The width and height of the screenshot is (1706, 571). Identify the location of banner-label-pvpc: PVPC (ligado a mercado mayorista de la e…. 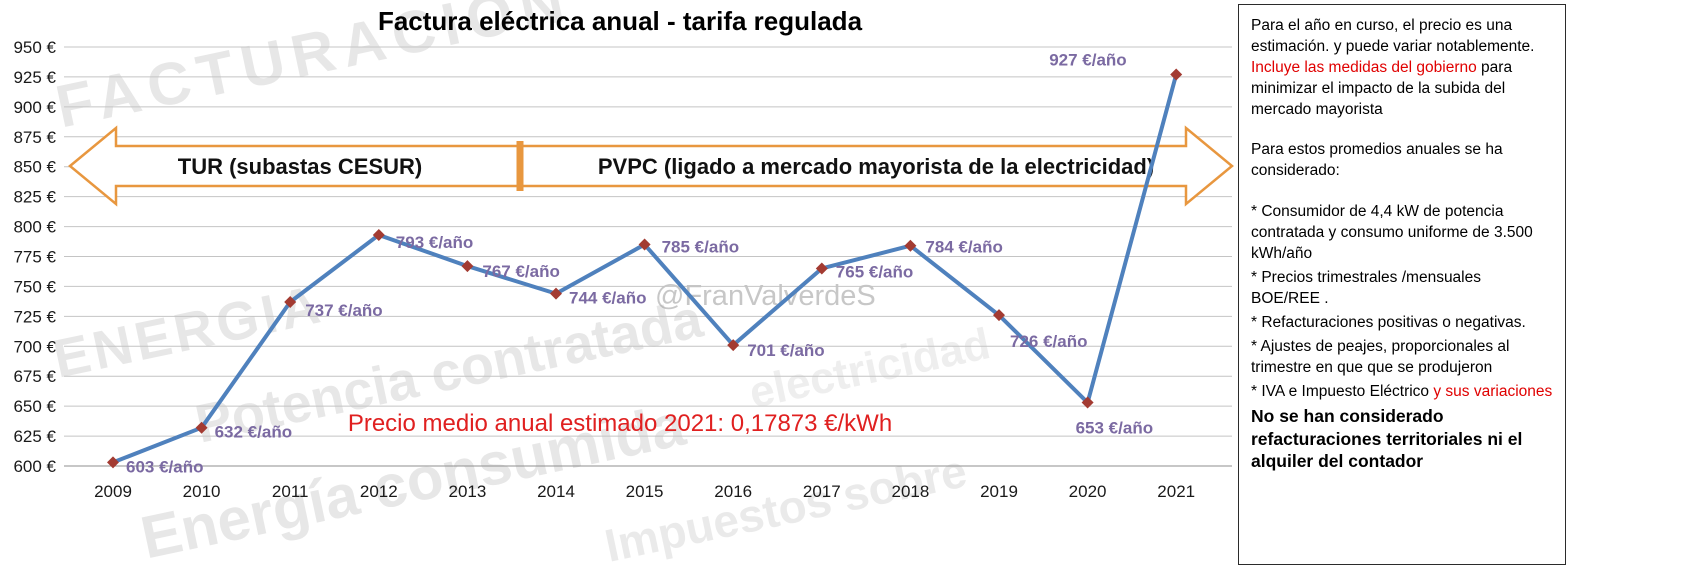
(876, 166).